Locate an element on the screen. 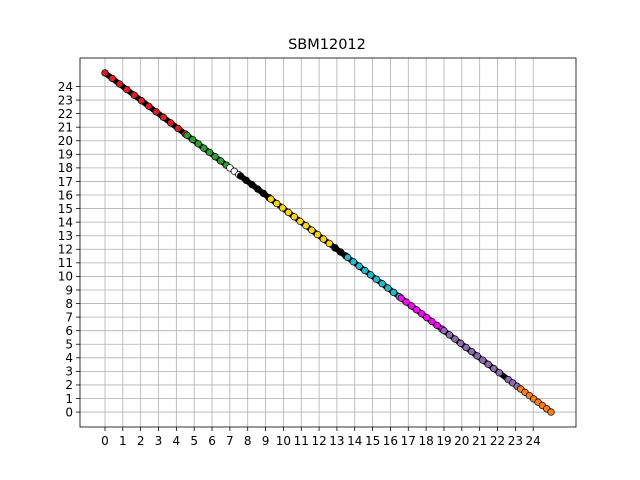 The height and width of the screenshot is (480, 640). x-axis-ticks: 0 1 2 3 4 5 6 7 8 9 10 11 12 13 14 15 16 17 18 19 20 21 22 23 24 is located at coordinates (321, 437).